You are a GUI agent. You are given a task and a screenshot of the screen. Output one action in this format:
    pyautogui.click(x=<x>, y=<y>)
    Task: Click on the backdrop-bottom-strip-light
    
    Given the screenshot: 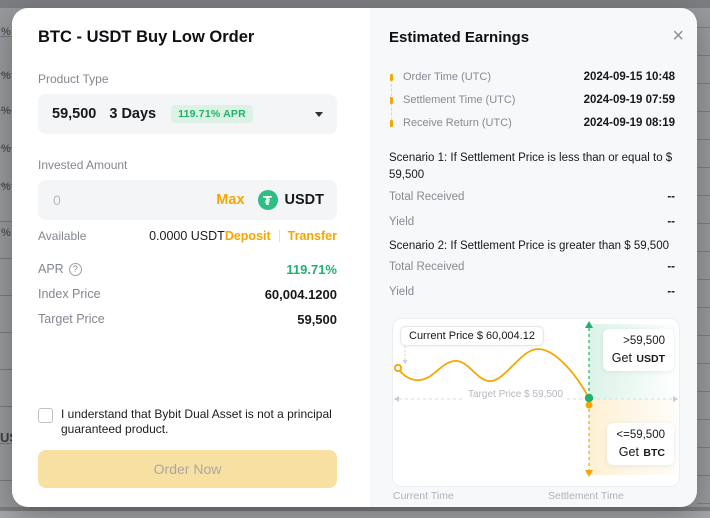 What is the action you would take?
    pyautogui.click(x=355, y=514)
    